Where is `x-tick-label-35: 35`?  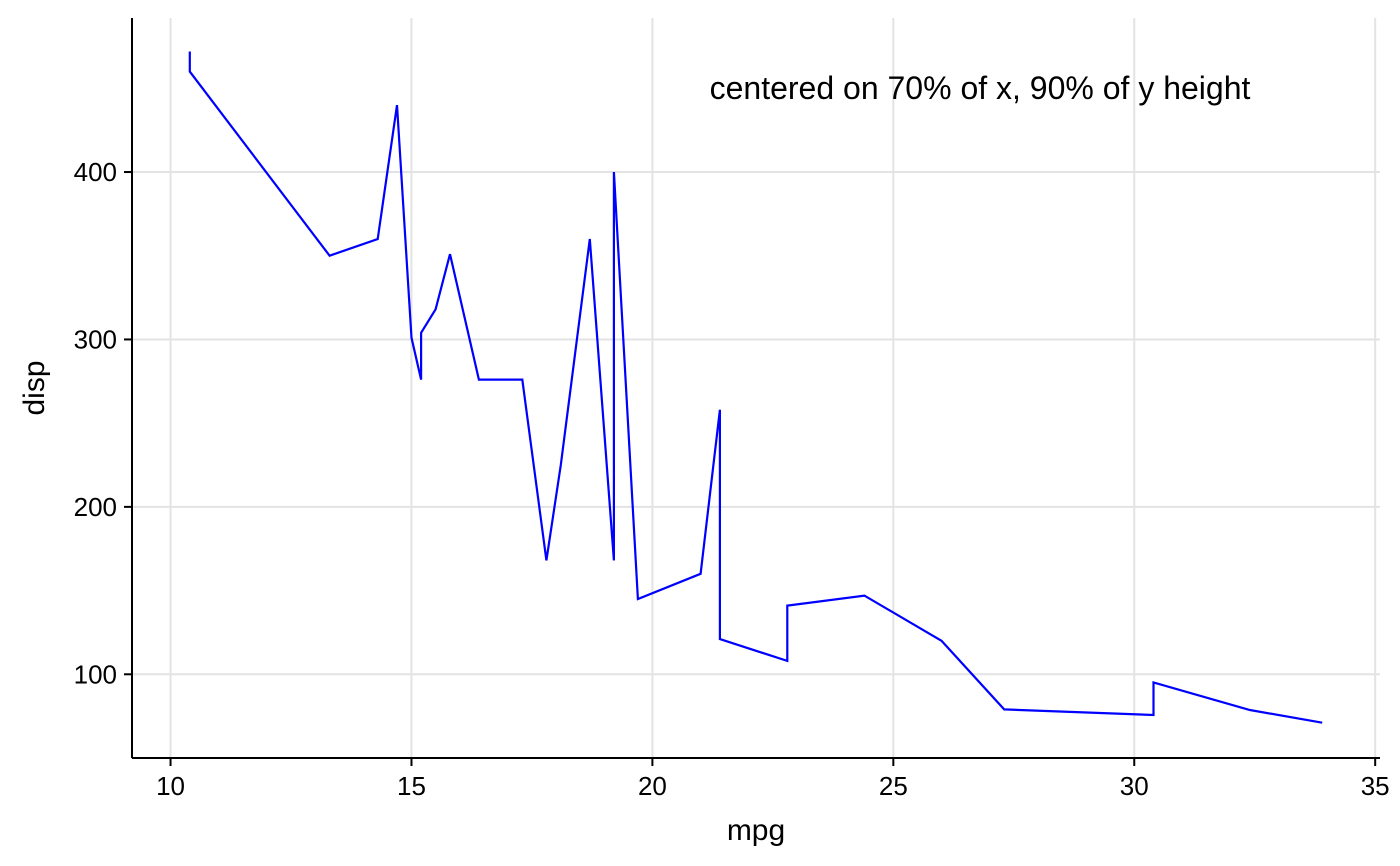 x-tick-label-35: 35 is located at coordinates (1375, 786).